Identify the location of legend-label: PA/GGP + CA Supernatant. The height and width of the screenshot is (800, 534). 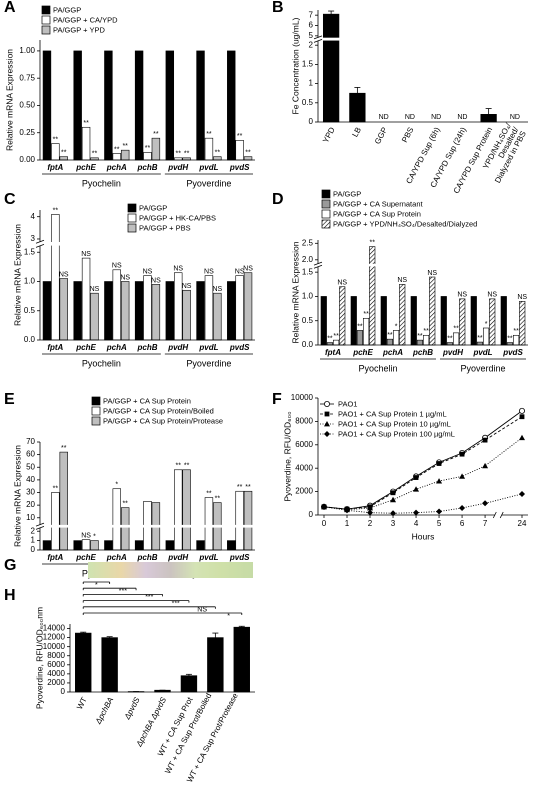
(378, 203).